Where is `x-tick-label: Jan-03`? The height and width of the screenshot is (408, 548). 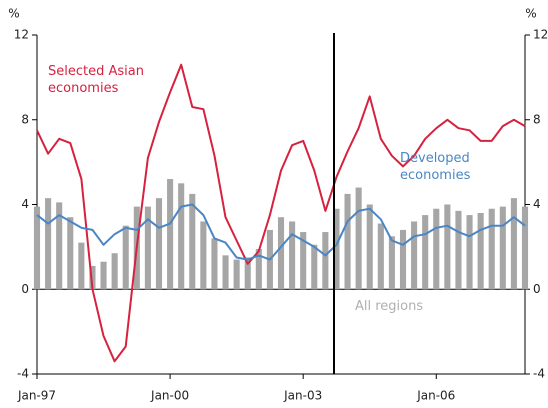 x-tick-label: Jan-03 is located at coordinates (302, 396).